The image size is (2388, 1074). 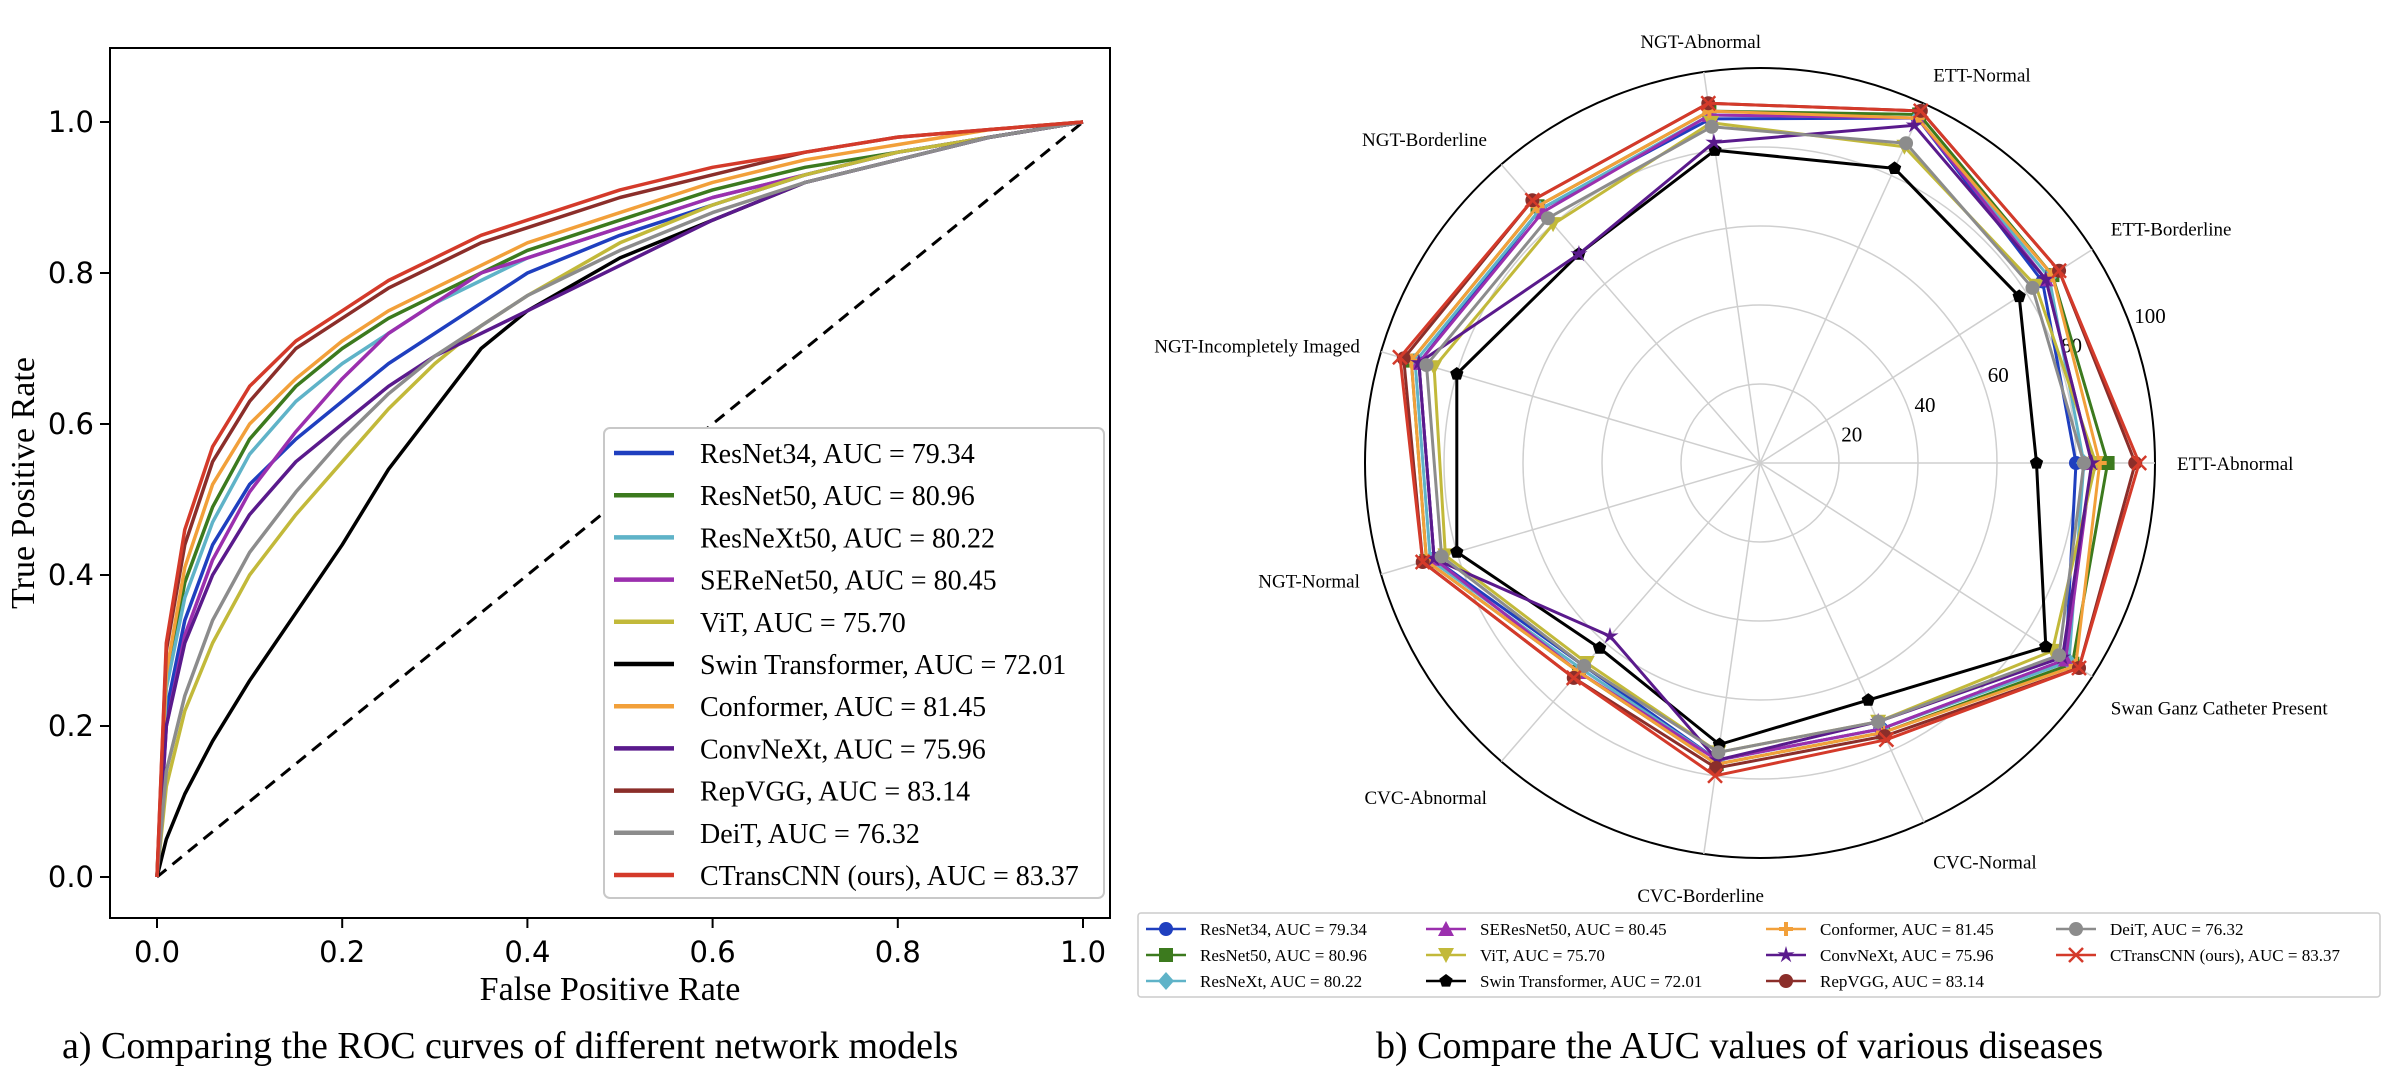 I want to click on y-tick-label: 0.8, so click(x=71, y=273).